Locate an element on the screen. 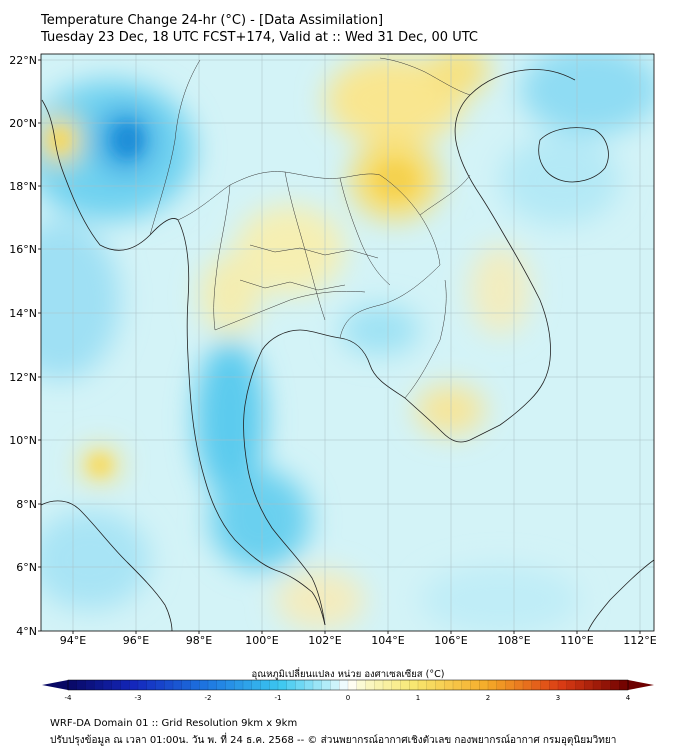 The image size is (676, 756). colorbar-tick-label: -3 is located at coordinates (138, 698).